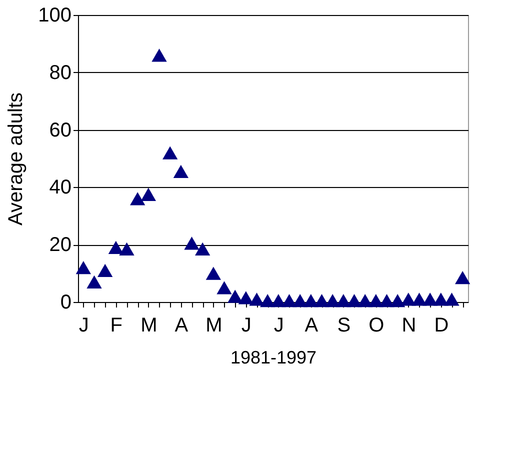 This screenshot has width=527, height=462. I want to click on y-tick-label: 60, so click(60, 130).